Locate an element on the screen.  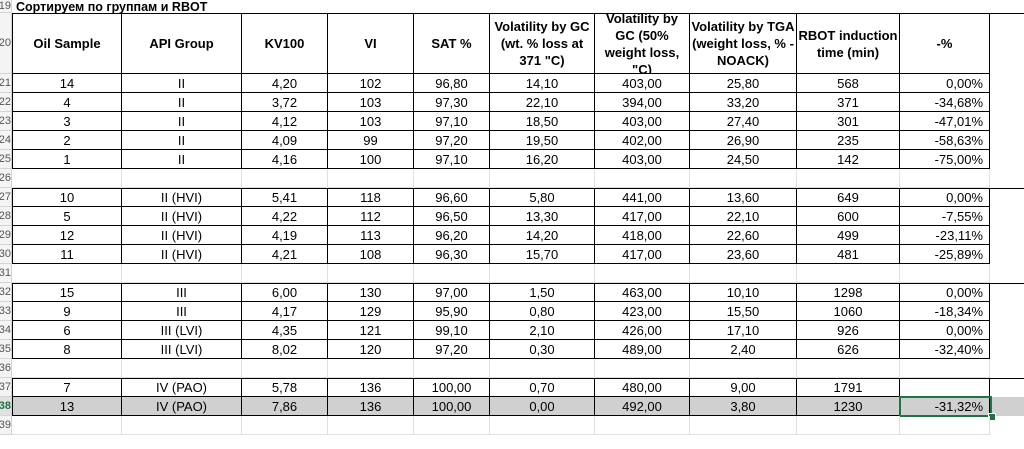
row-header: 39 is located at coordinates (6, 425).